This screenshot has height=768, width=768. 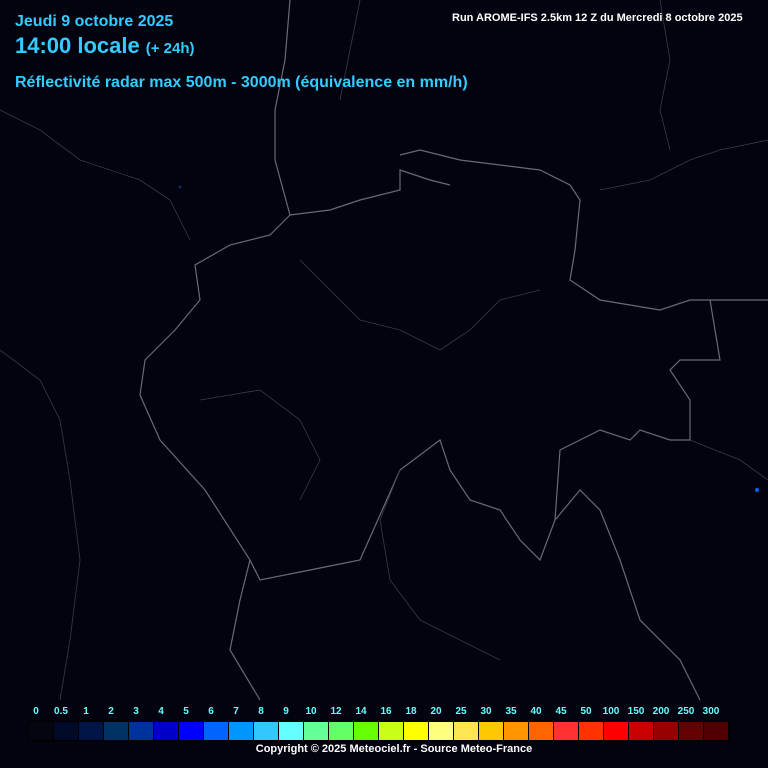 I want to click on forecast-offset: (+ 24h), so click(x=170, y=48).